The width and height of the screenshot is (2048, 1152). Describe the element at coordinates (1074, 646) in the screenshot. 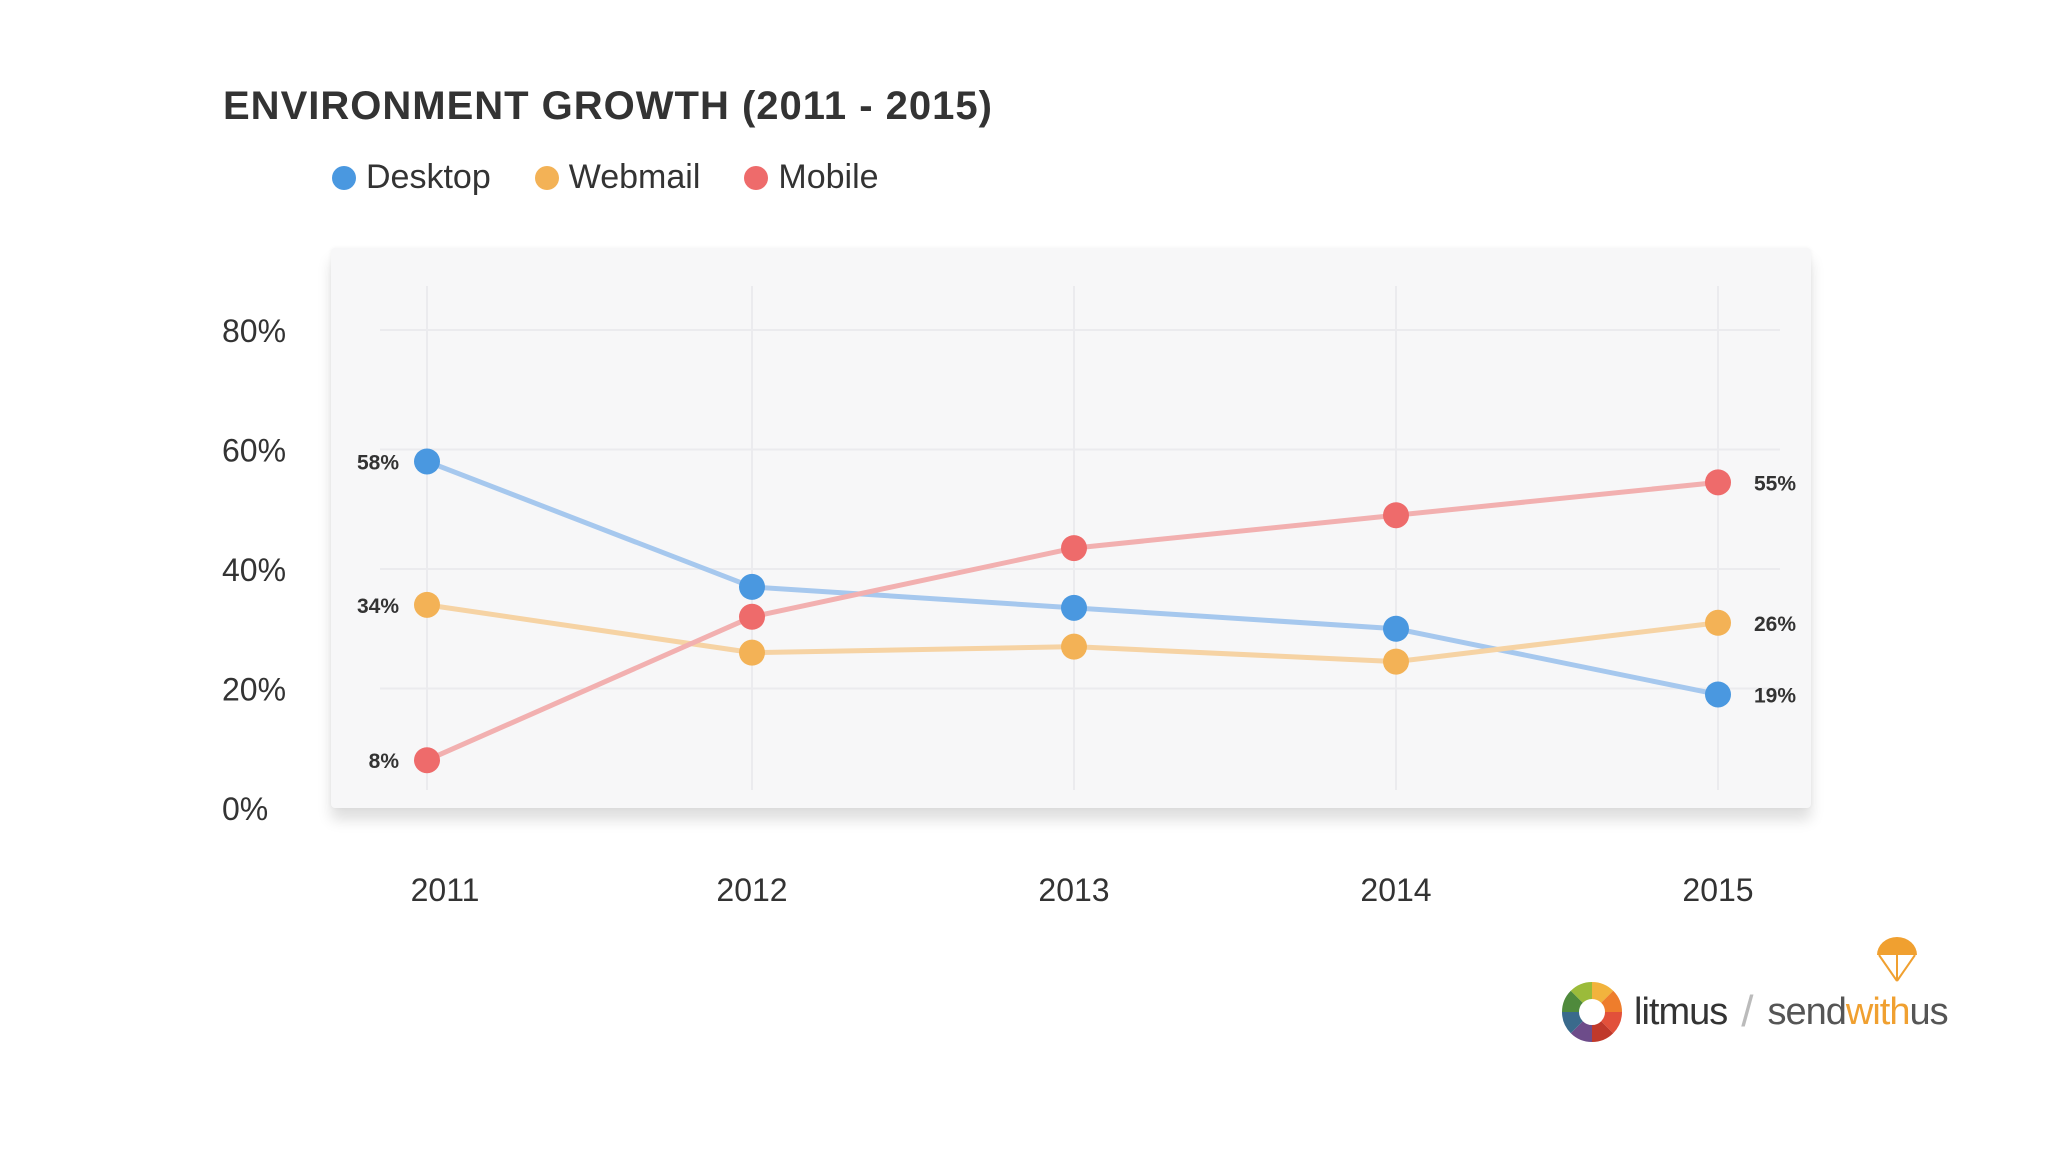

I see `data-point-webmail-2013` at that location.